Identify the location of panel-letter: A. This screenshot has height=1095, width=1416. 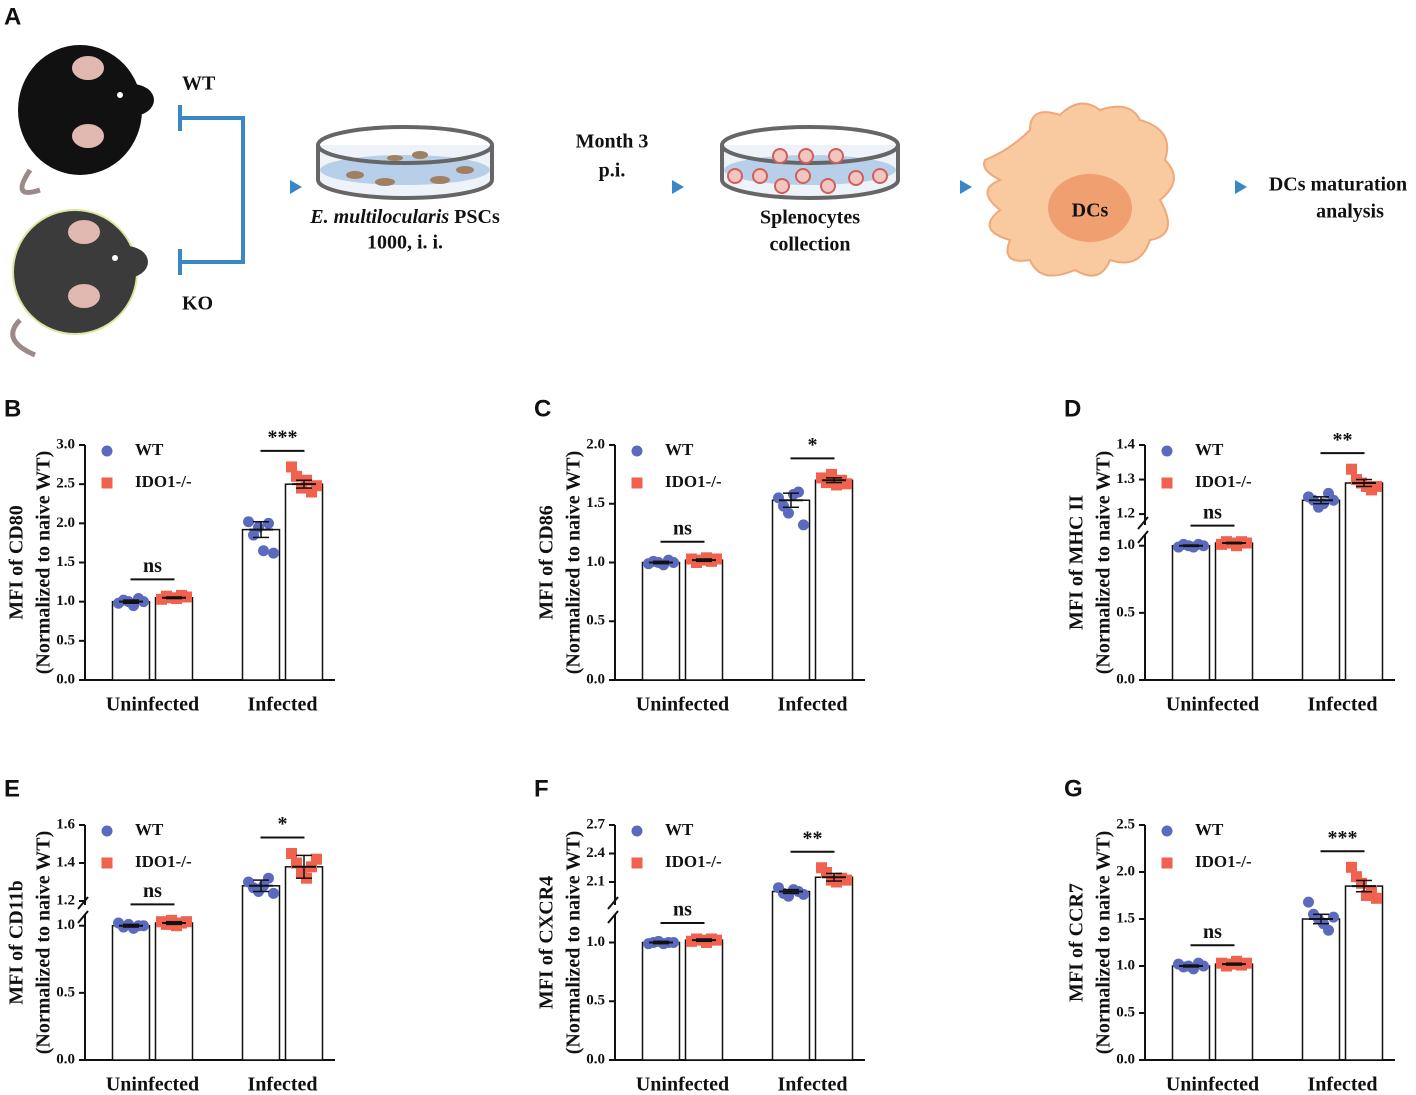
(12, 16).